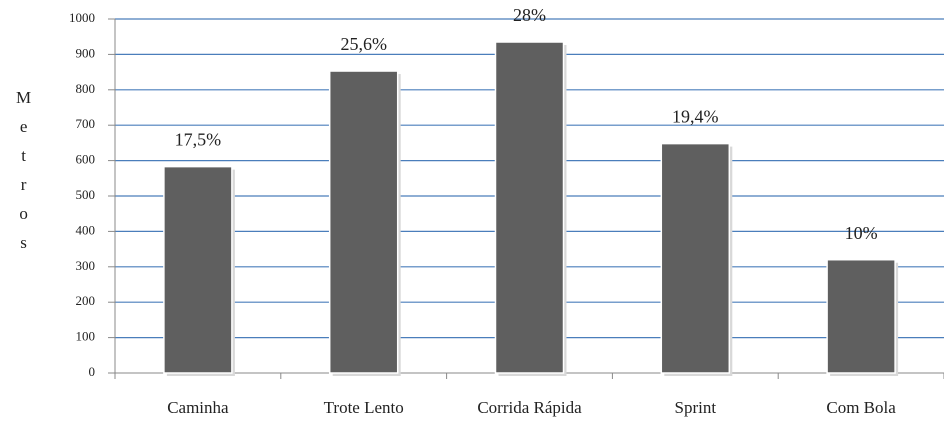  What do you see at coordinates (861, 407) in the screenshot?
I see `x-tick-label: Com Bola` at bounding box center [861, 407].